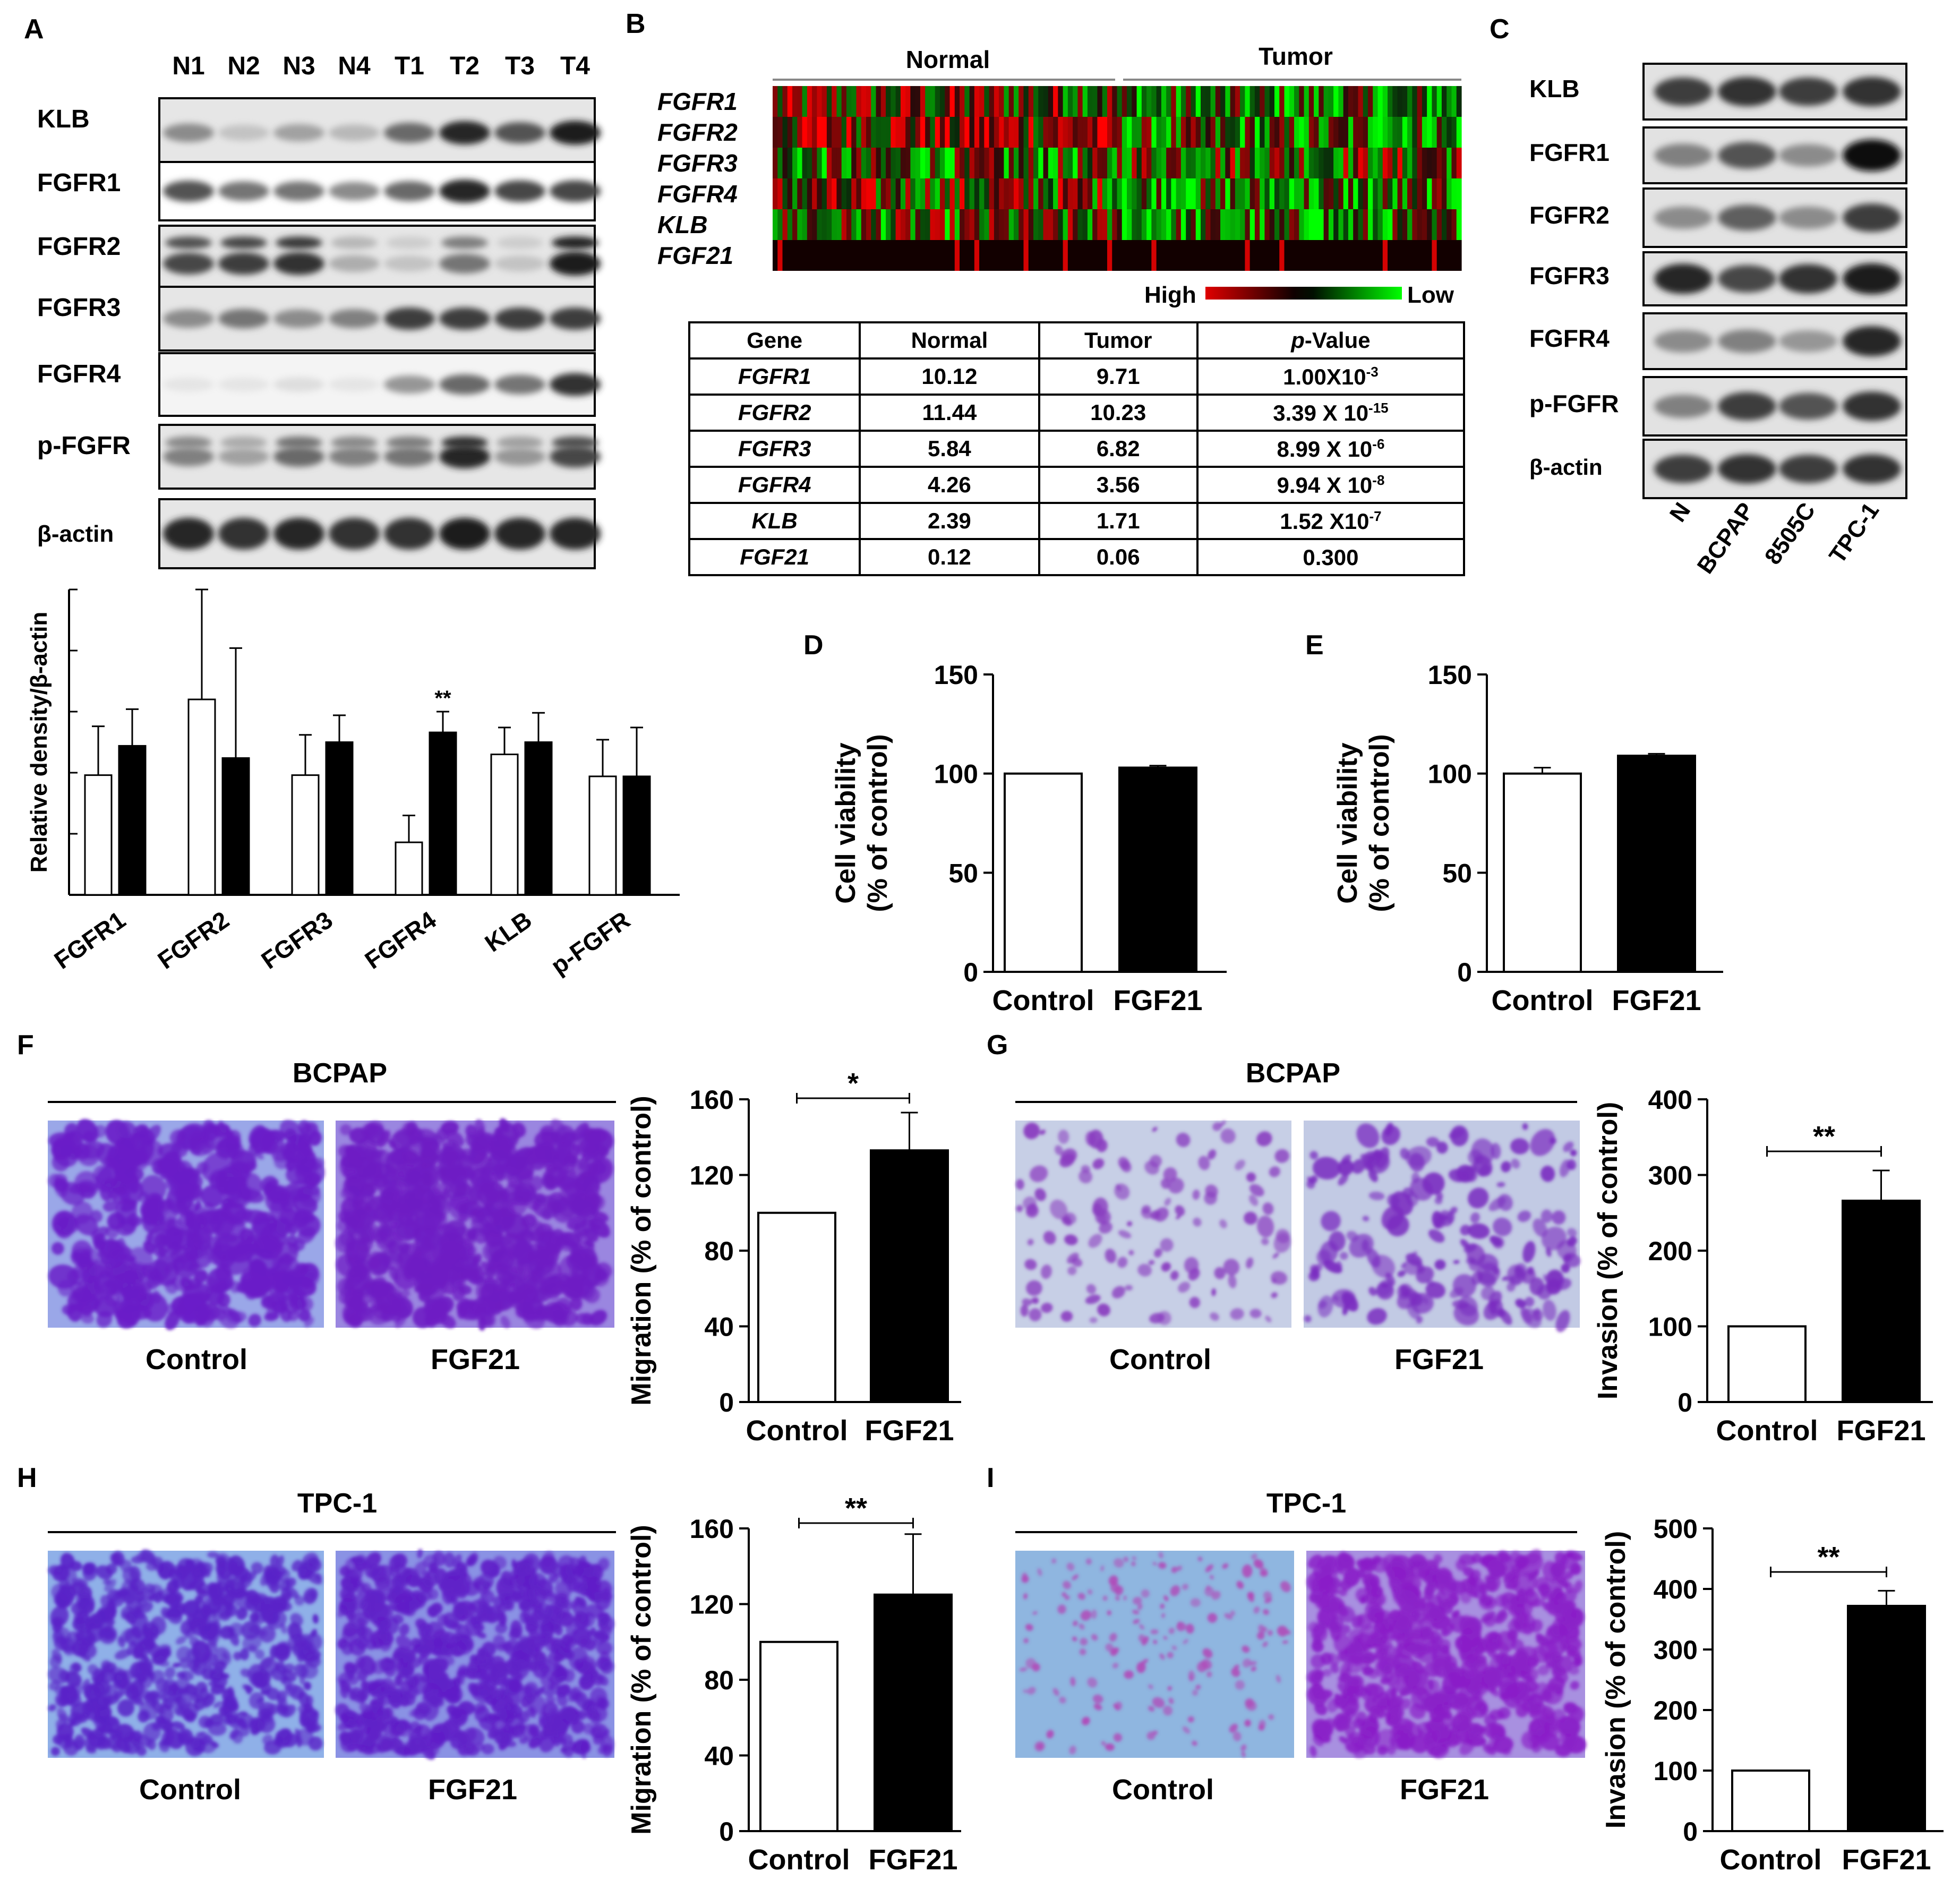  I want to click on x-category-FGF21: FGF21, so click(1881, 1431).